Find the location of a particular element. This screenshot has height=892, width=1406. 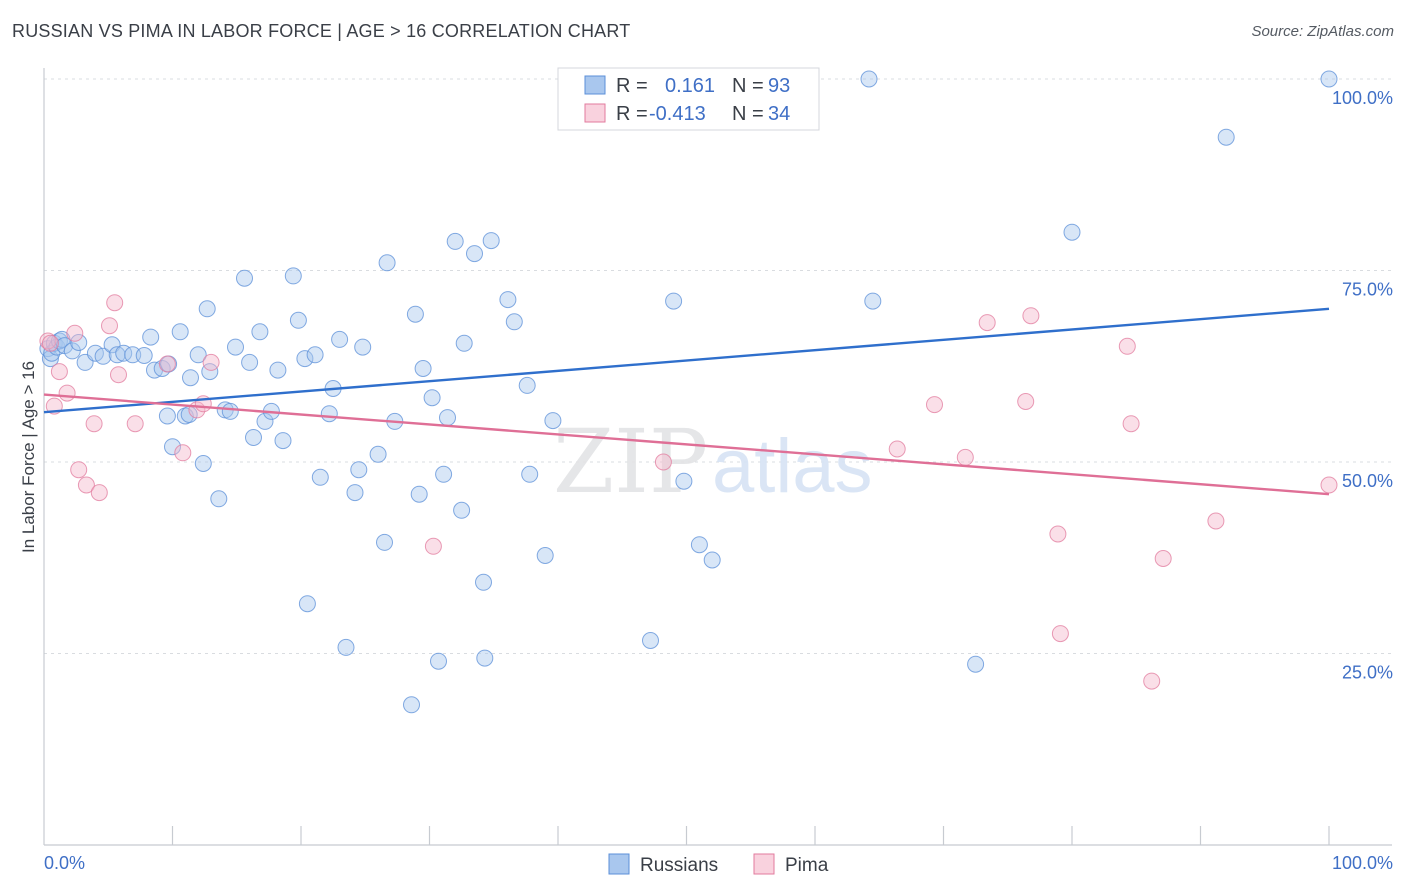

series-legend: Russians Pima is located at coordinates (718, 864).